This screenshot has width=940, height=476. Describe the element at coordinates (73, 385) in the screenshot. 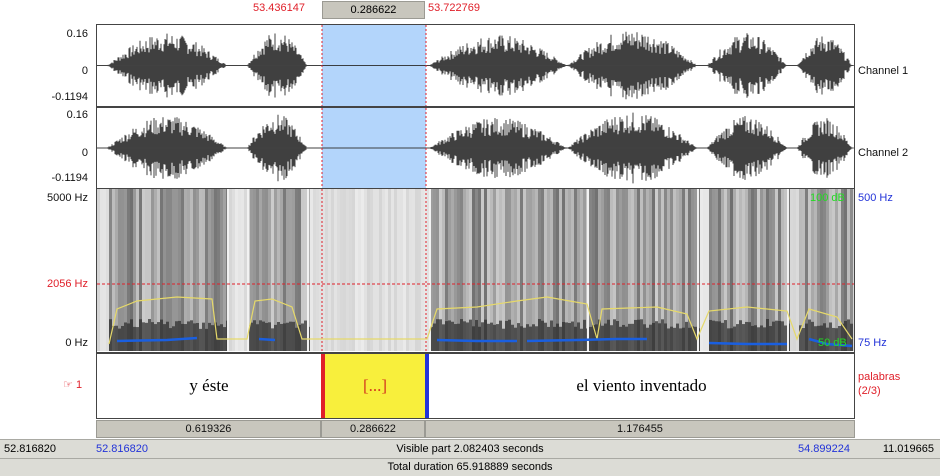

I see `tier-number: ☞ 1` at that location.